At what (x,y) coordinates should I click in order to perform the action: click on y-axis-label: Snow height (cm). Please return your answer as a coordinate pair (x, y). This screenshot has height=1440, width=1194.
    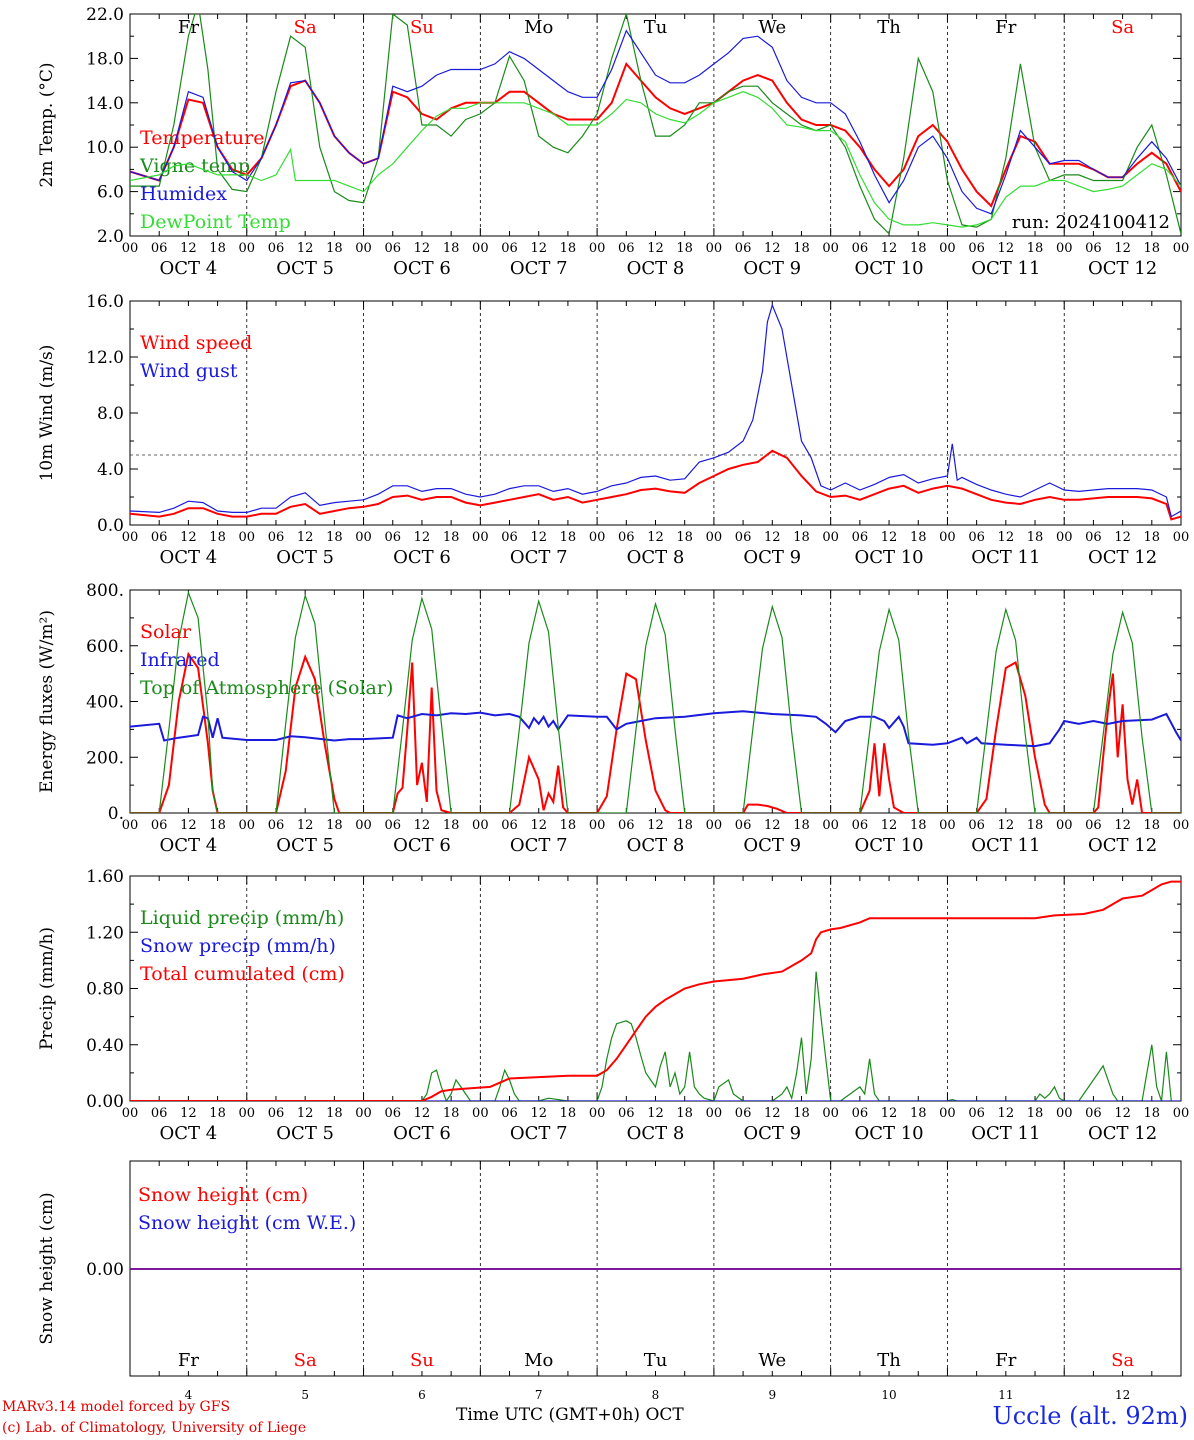
    Looking at the image, I should click on (47, 1268).